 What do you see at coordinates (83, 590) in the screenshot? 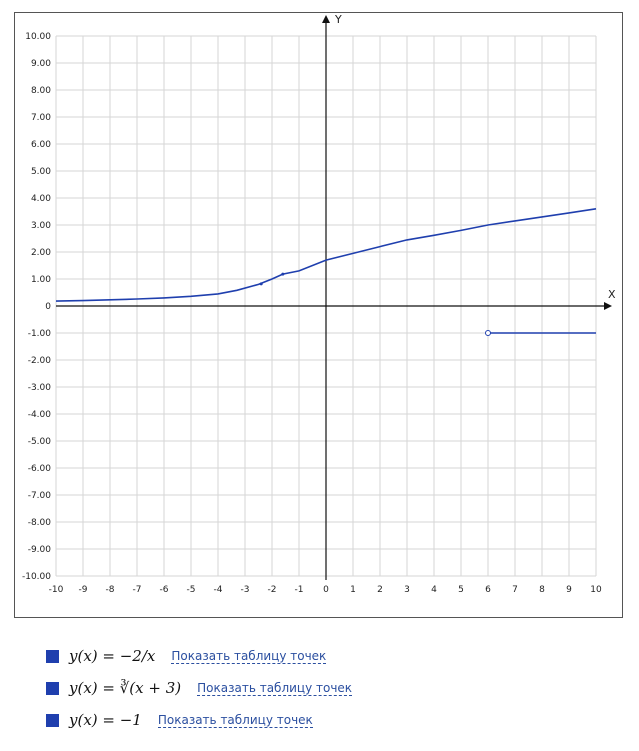
I see `x-tick-label: -9` at bounding box center [83, 590].